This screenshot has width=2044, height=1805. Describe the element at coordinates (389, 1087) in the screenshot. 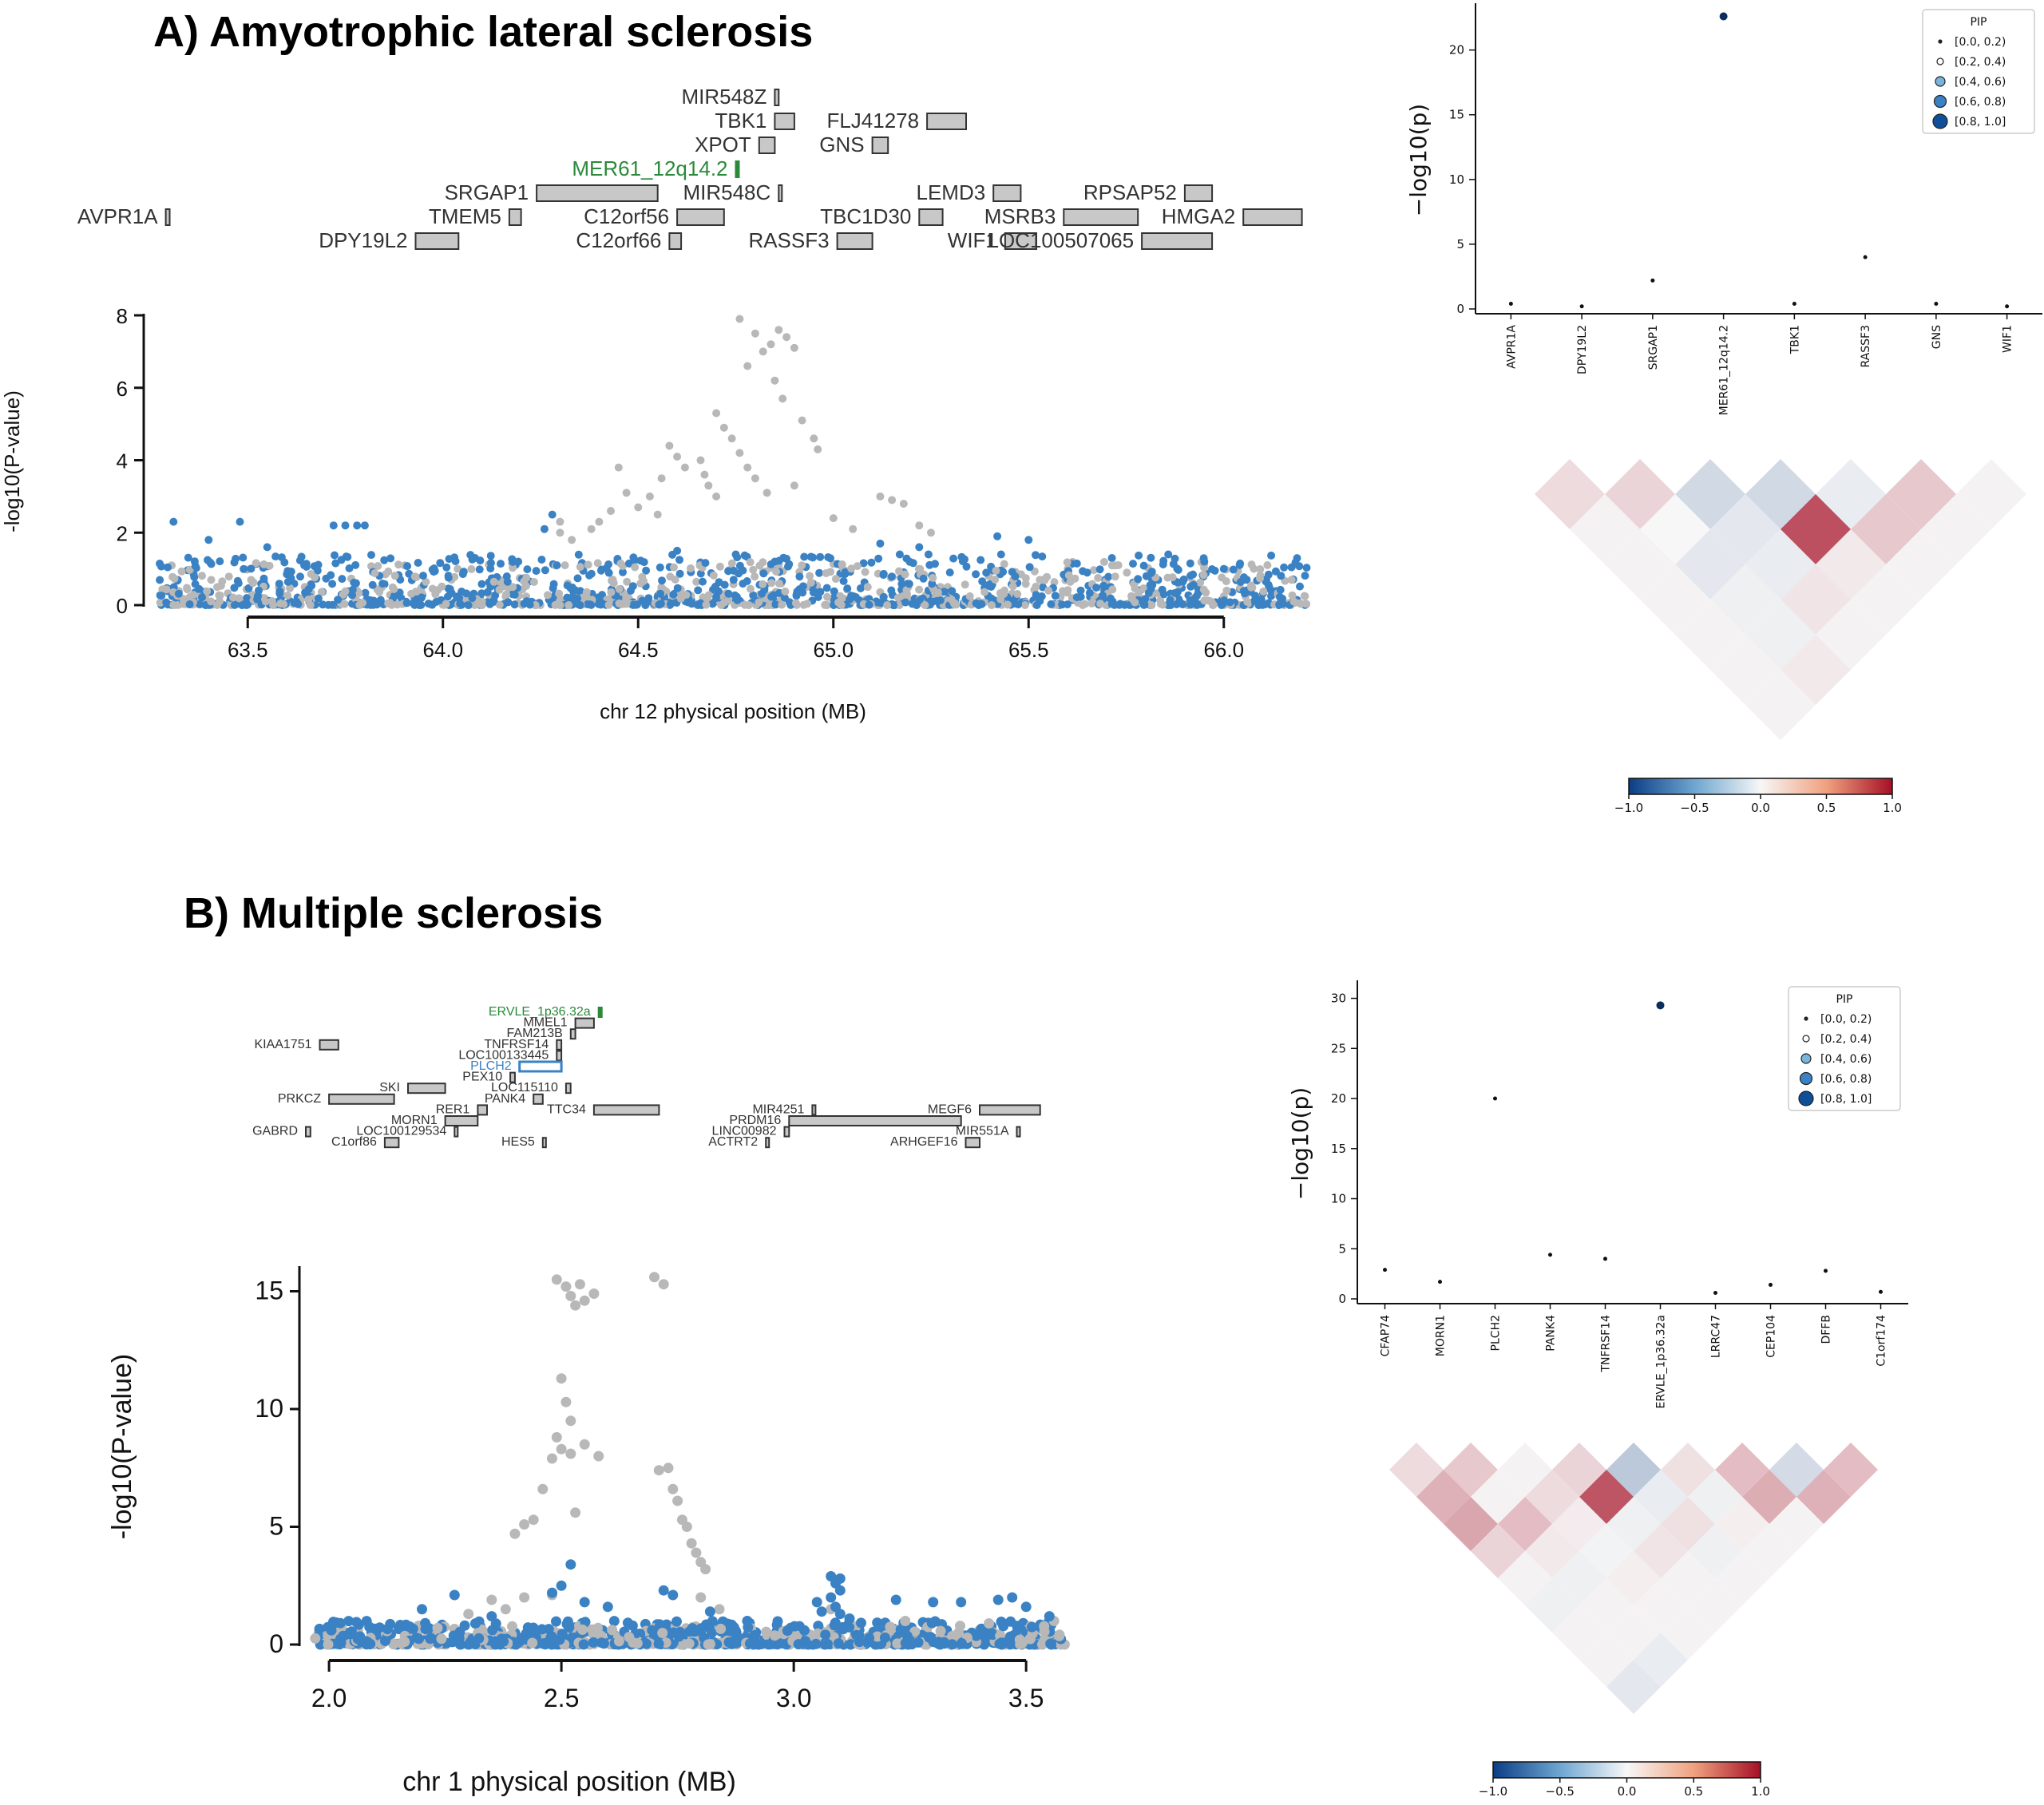

I see `gene-label: SKI` at that location.